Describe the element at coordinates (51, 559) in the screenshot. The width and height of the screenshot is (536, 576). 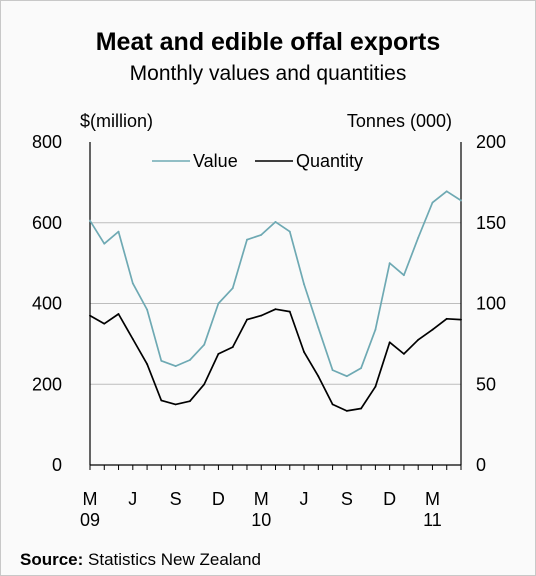
I see `source-label: Source:` at that location.